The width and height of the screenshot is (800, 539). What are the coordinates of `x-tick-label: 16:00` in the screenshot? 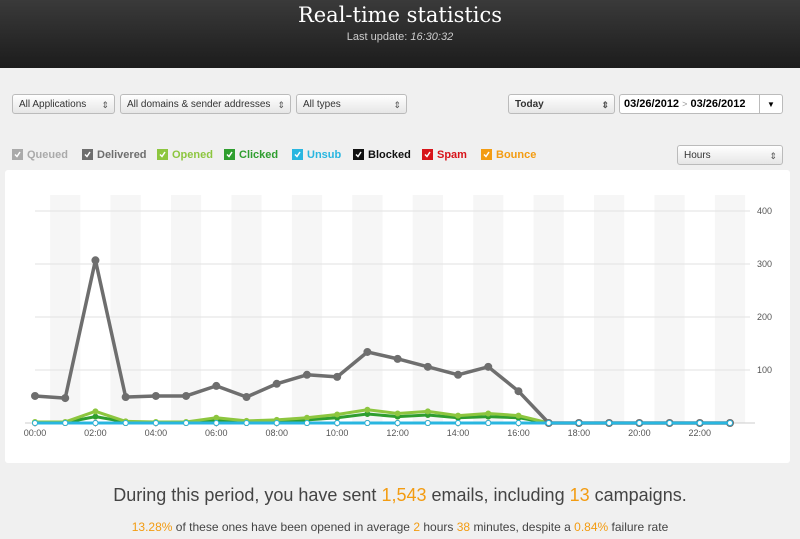 It's located at (518, 433).